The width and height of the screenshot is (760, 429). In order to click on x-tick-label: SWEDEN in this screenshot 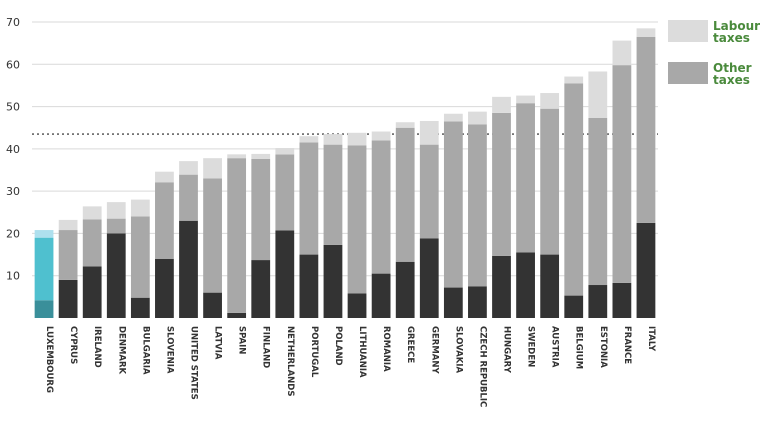, I will do `click(531, 346)`.